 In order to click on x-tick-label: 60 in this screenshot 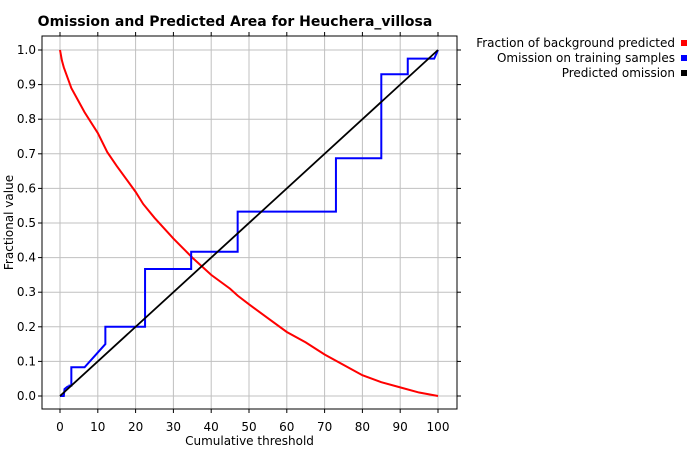, I will do `click(286, 427)`.